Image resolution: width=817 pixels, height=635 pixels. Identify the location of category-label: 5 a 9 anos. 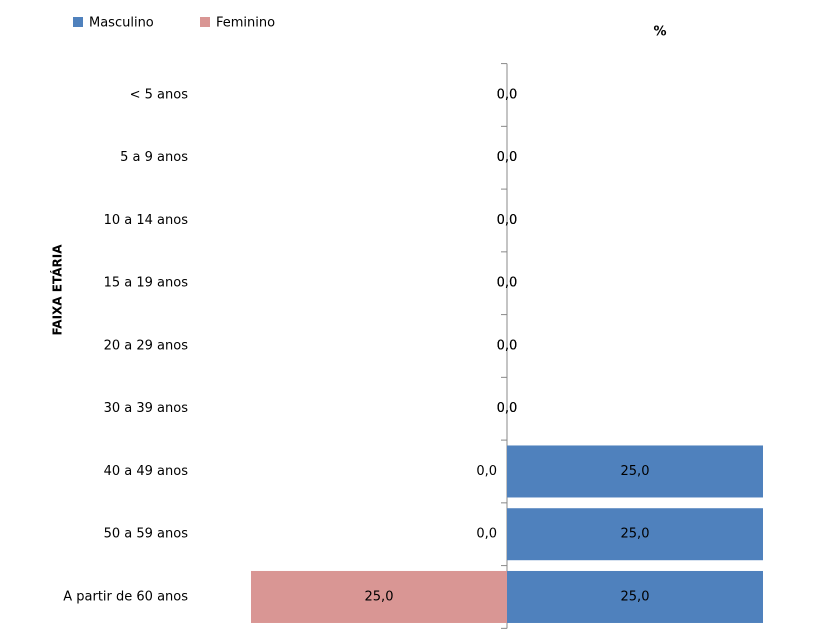
(154, 157).